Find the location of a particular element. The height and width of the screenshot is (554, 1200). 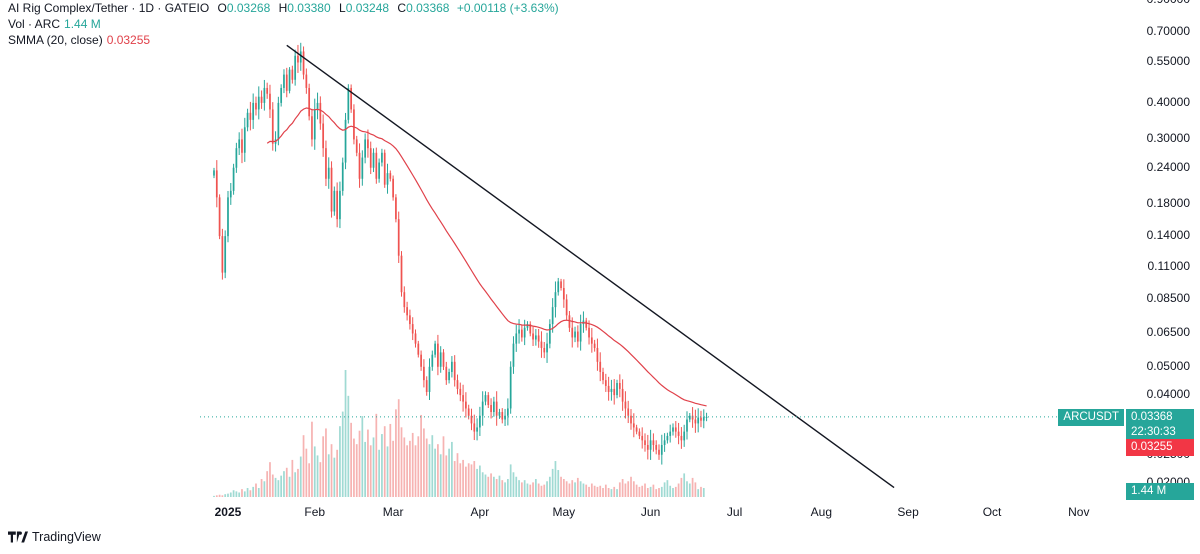

price-tick-label: 0.14000 is located at coordinates (1168, 235).